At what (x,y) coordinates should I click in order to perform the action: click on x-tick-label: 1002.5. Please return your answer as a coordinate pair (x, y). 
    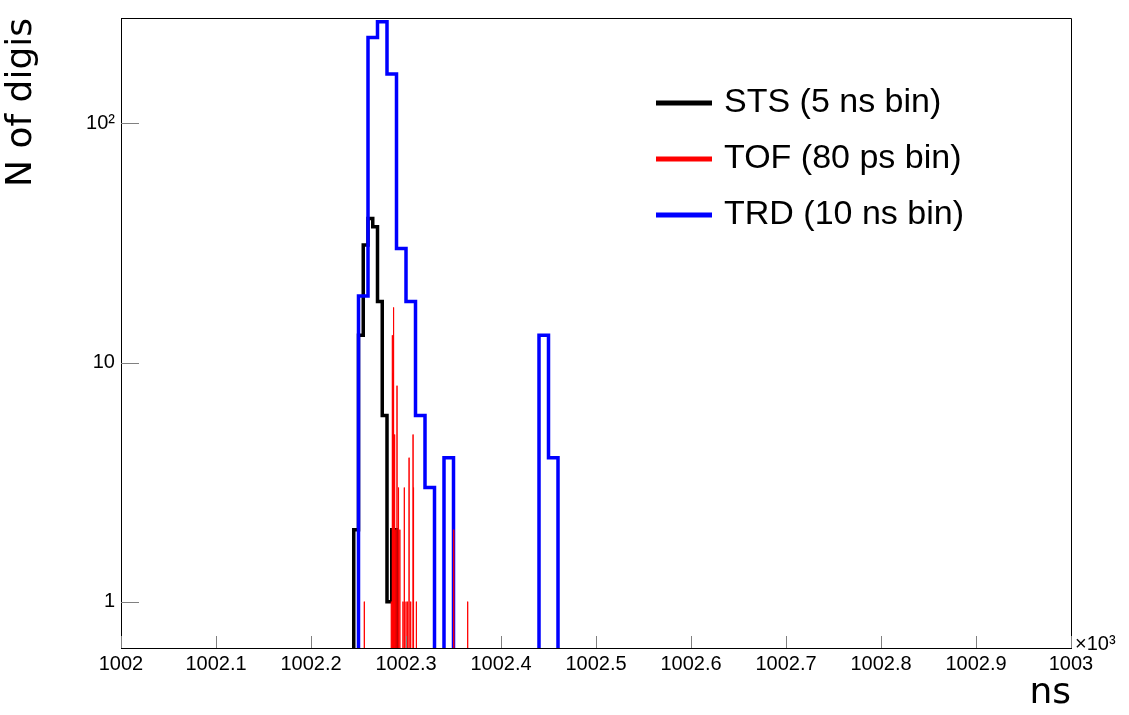
    Looking at the image, I should click on (596, 662).